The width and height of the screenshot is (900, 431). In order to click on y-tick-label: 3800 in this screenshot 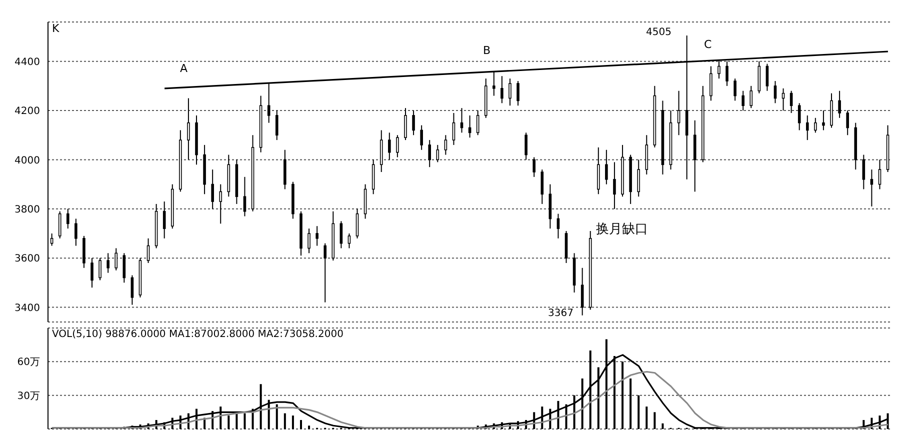, I will do `click(27, 210)`.